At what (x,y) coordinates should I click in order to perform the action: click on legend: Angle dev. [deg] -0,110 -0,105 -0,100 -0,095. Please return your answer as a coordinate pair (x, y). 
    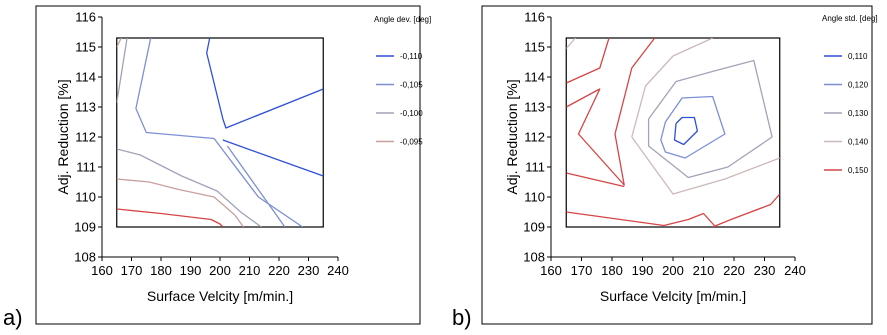
    Looking at the image, I should click on (402, 81).